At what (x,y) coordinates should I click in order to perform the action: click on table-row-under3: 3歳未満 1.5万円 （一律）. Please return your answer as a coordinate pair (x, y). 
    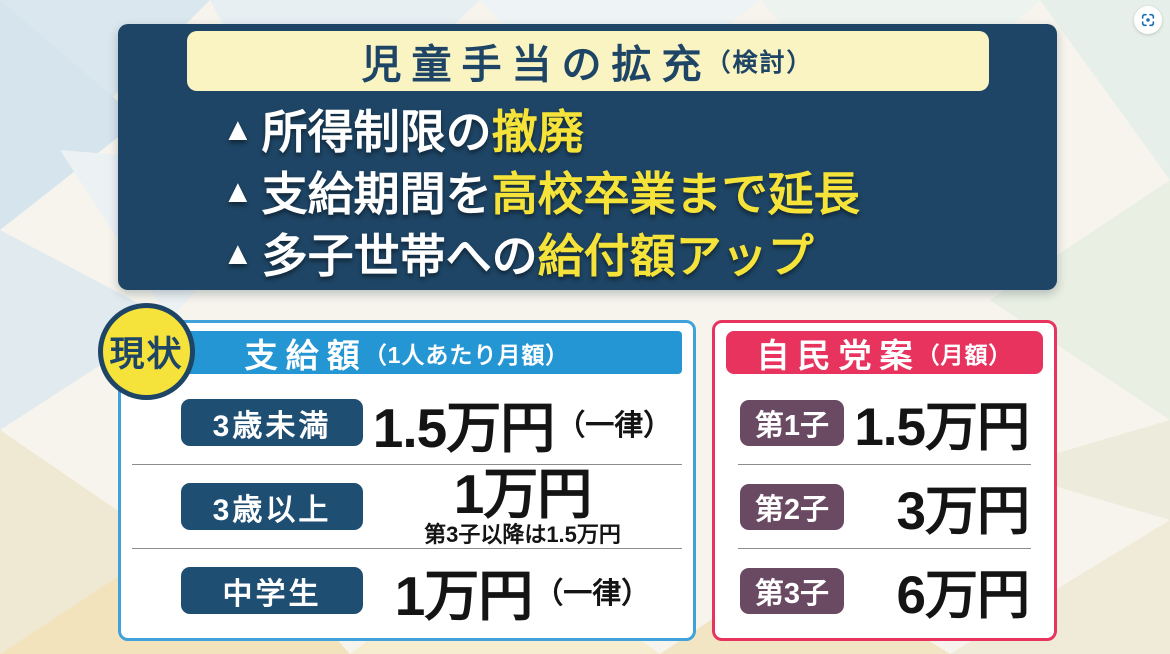
    Looking at the image, I should click on (407, 422).